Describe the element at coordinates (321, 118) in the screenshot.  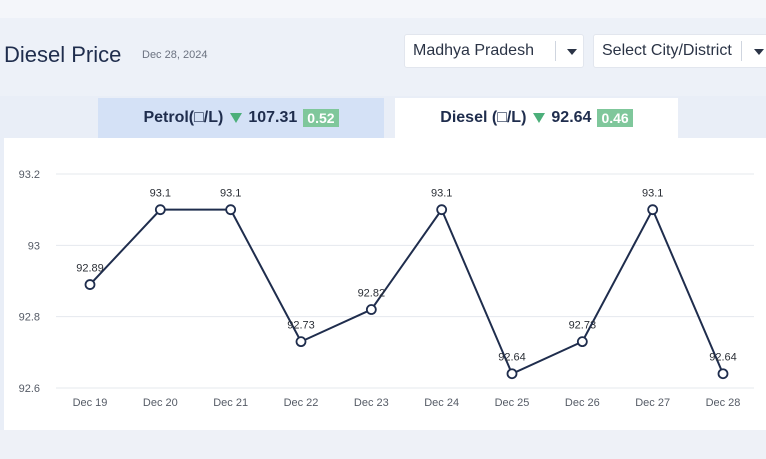
I see `tab-petrol-change-badge: 0.52` at that location.